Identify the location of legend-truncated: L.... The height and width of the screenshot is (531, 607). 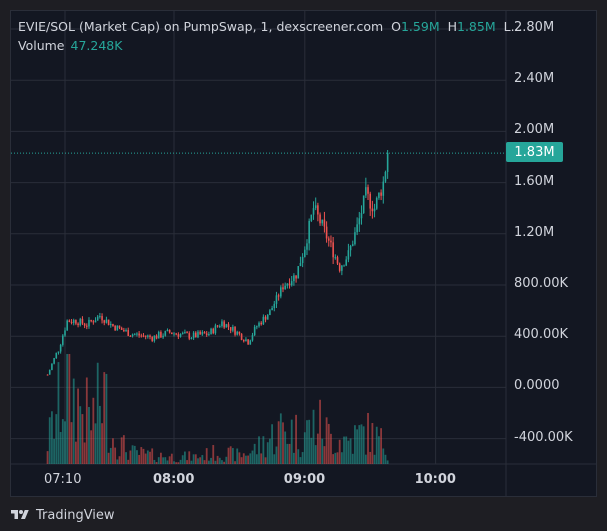
(513, 26).